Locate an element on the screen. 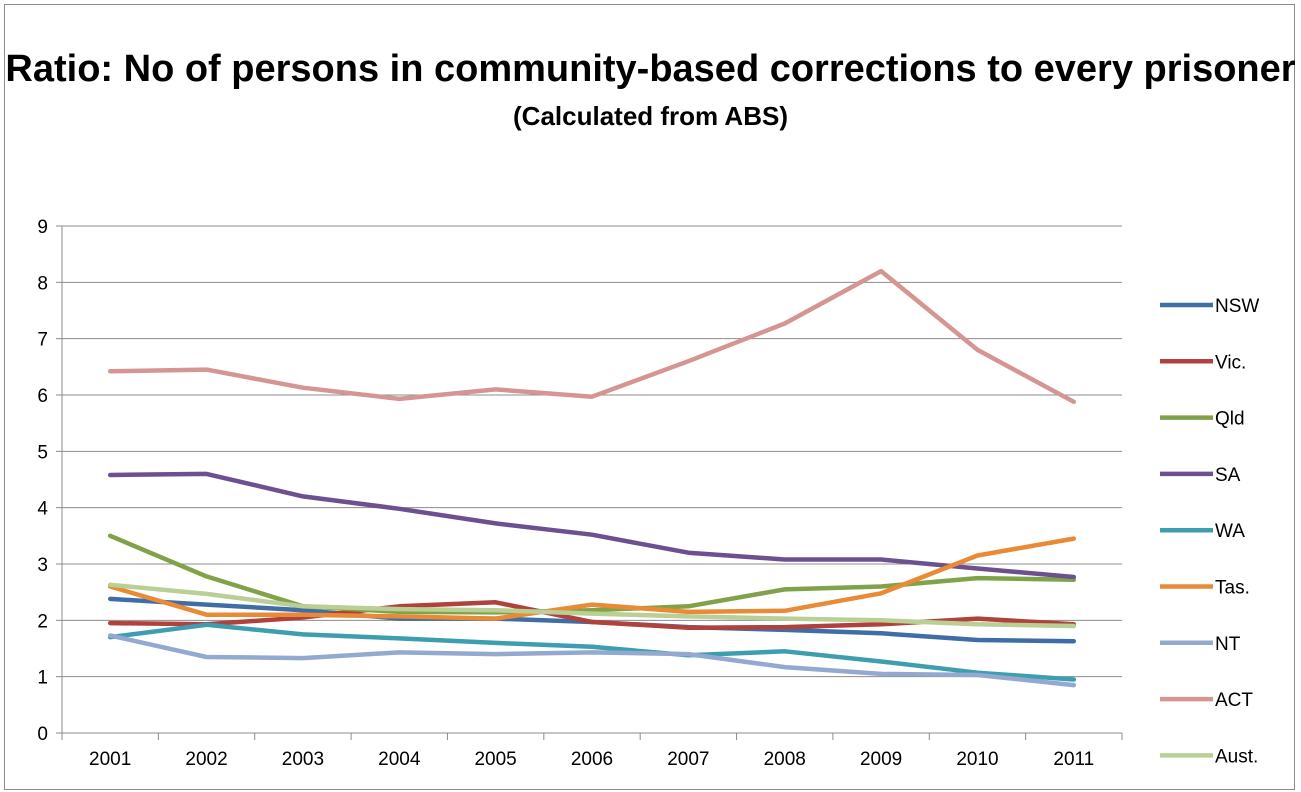 This screenshot has height=792, width=1301. series-line-tas is located at coordinates (592, 578).